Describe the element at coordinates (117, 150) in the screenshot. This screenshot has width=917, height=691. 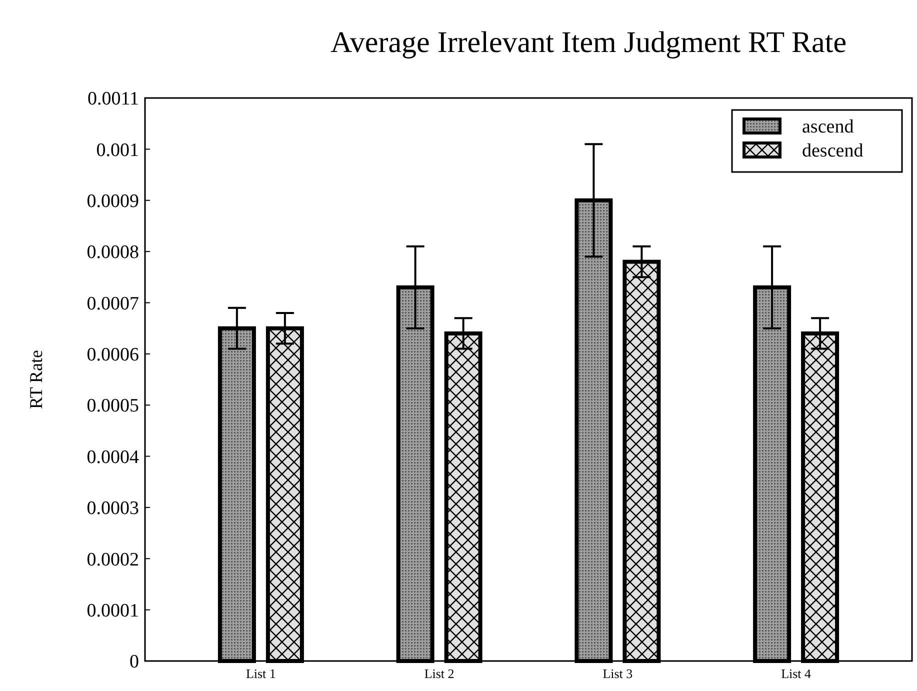
I see `y-tick-label: 0.001` at that location.